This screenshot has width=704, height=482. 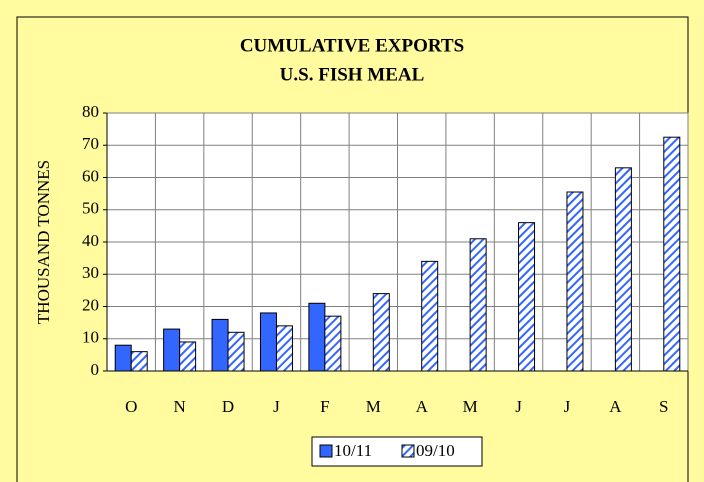 I want to click on legend-label: 09/10, so click(x=435, y=450).